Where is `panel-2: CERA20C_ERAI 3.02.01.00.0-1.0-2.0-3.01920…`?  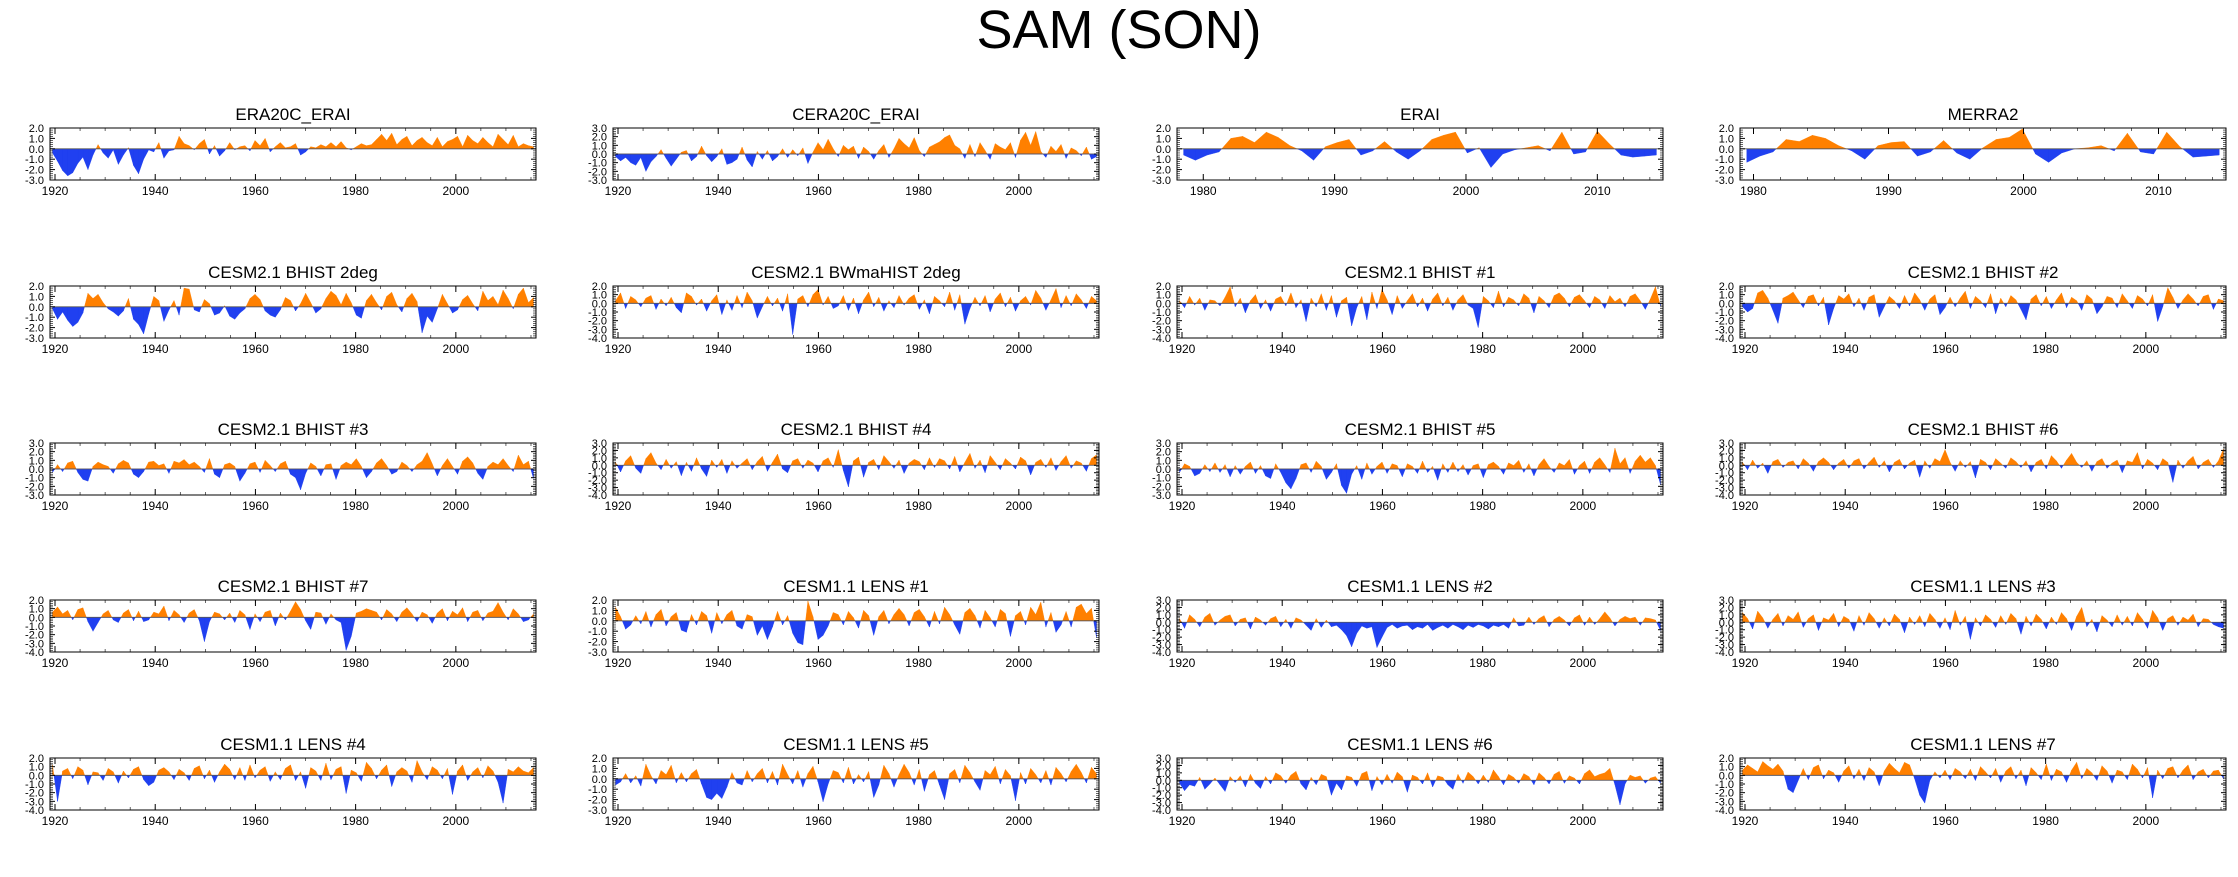
panel-2: CERA20C_ERAI 3.02.01.00.0-1.0-2.0-3.01920… is located at coordinates (844, 151).